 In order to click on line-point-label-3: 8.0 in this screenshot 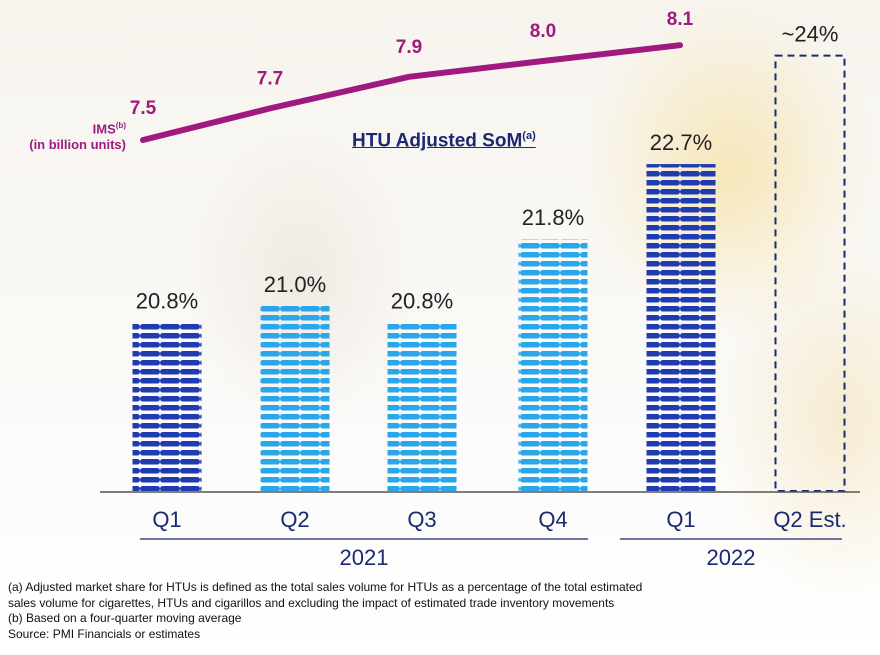, I will do `click(543, 31)`.